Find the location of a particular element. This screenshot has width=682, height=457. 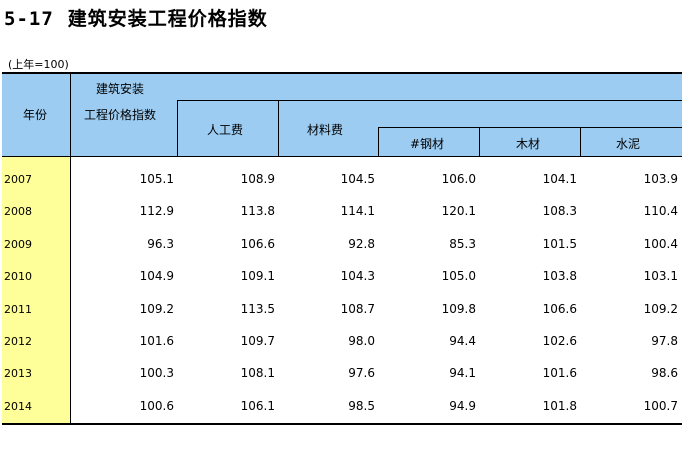

value-cell: 113.5 is located at coordinates (257, 308).